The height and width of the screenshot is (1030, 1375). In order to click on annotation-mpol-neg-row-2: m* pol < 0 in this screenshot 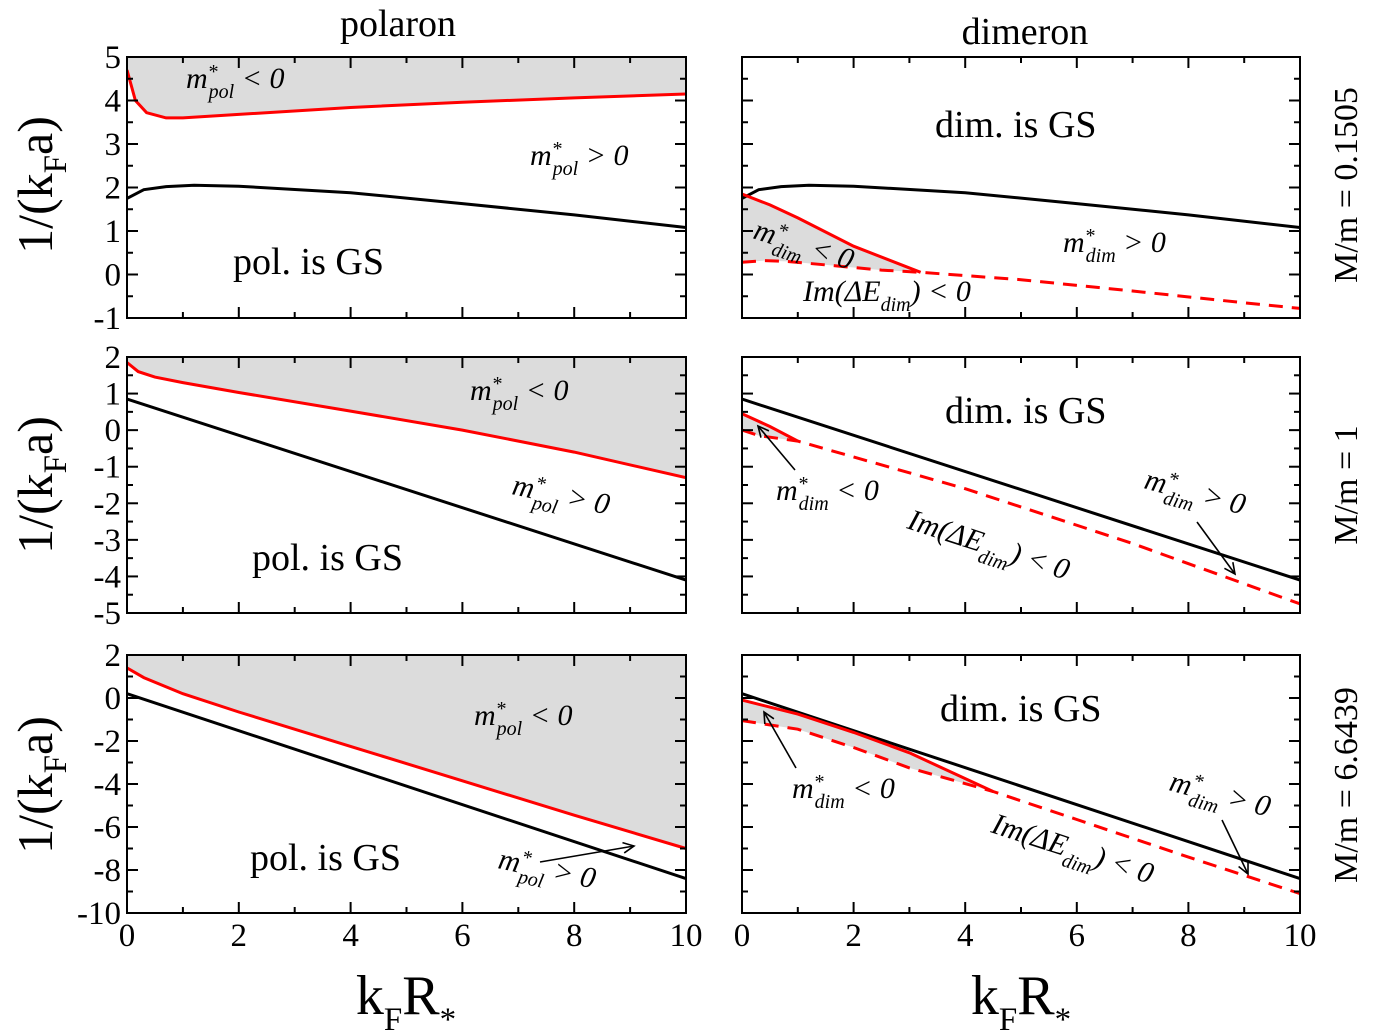, I will do `click(519, 394)`.